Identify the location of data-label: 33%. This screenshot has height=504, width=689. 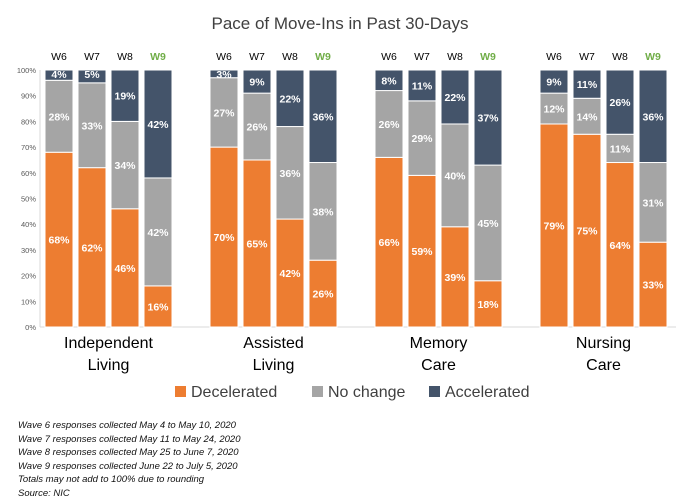
(92, 126).